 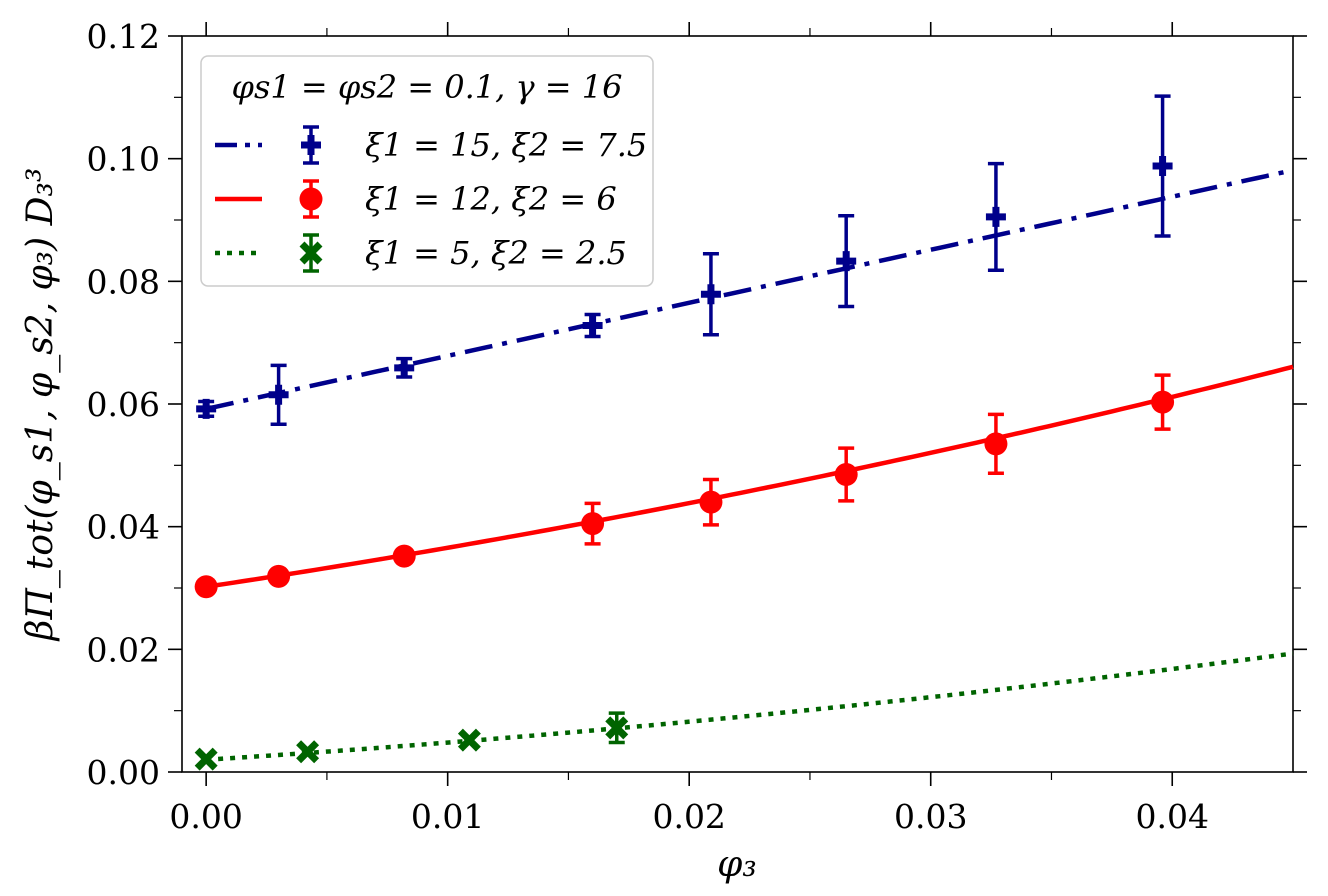 I want to click on y-tick-label: 0.02, so click(x=123, y=649).